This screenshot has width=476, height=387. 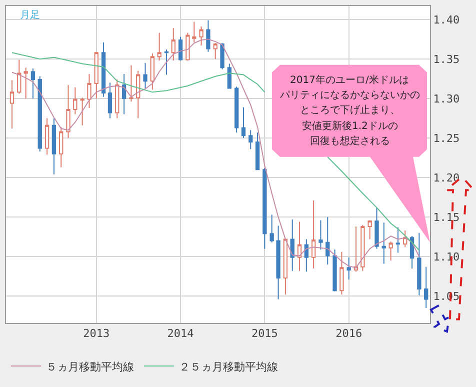 I want to click on annotation: 2017年のユーロ/米ドルは, so click(x=349, y=80).